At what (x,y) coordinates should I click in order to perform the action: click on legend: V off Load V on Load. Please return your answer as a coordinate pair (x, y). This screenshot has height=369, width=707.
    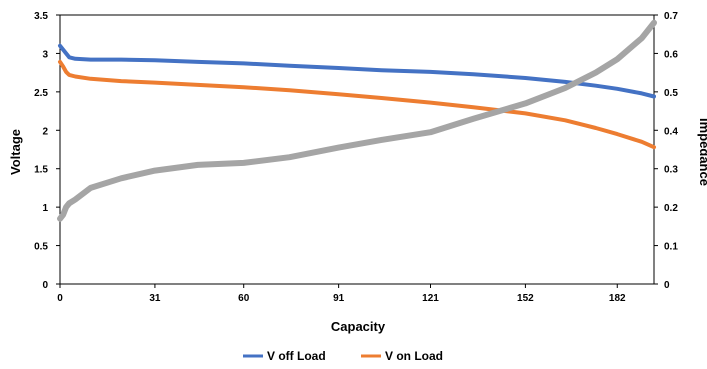
    Looking at the image, I should click on (343, 356).